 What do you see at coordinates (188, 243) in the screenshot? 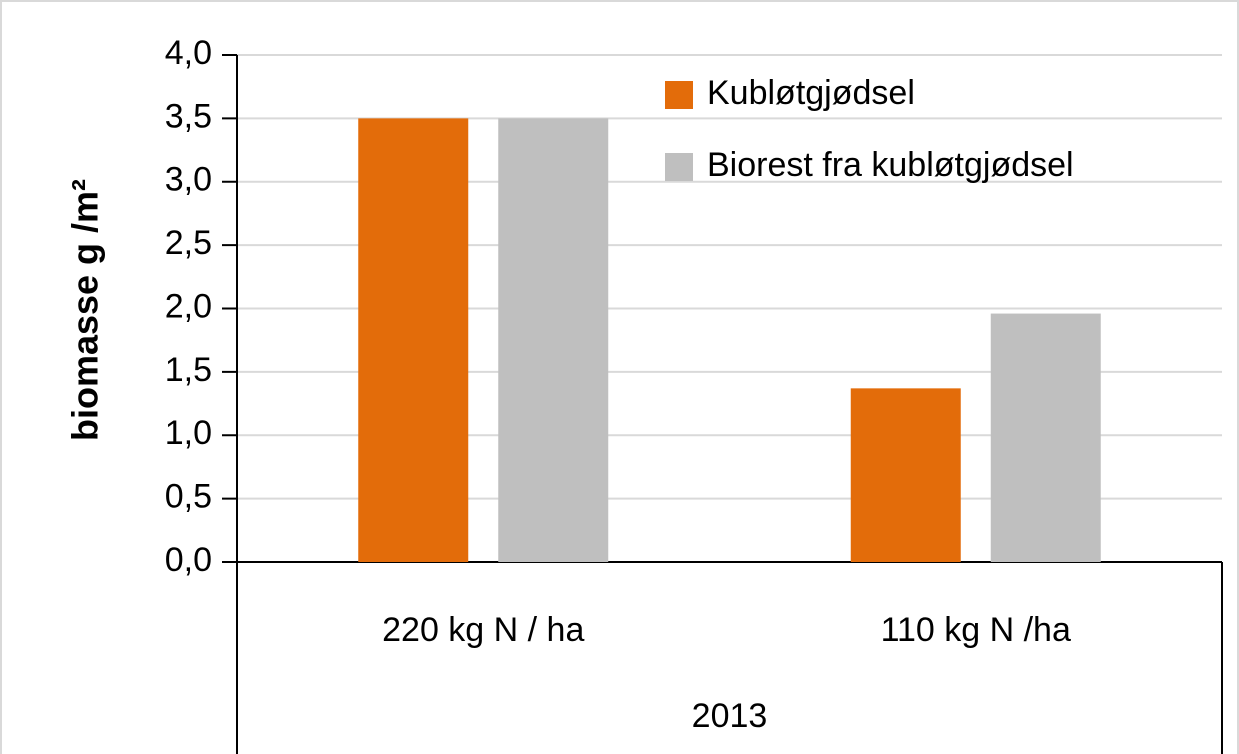
I see `y-tick-label: 2,5` at bounding box center [188, 243].